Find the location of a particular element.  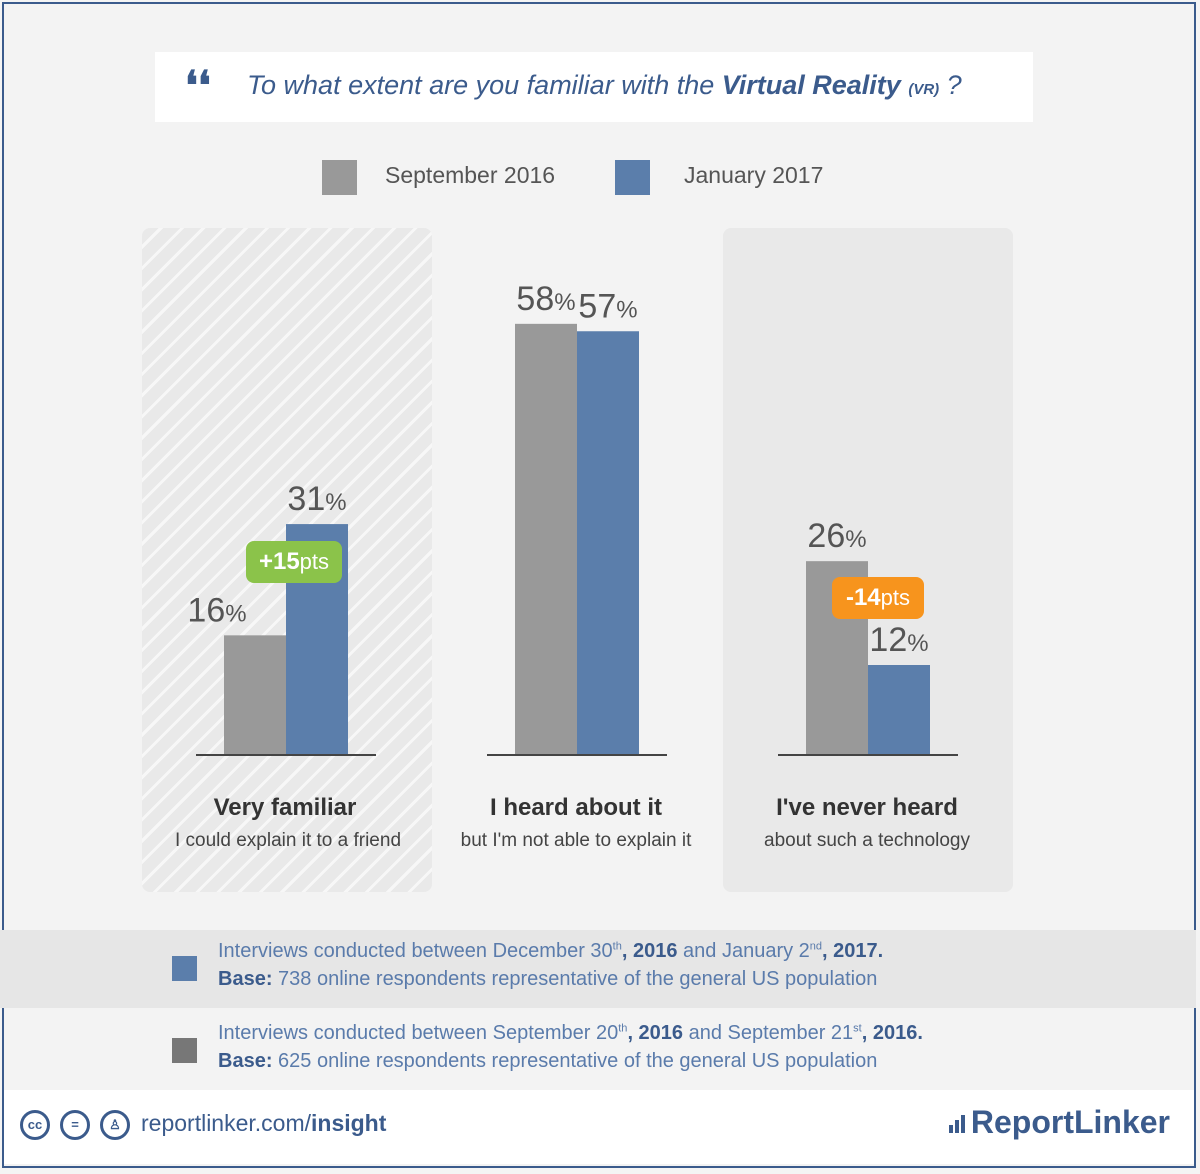

change-badge-very-familiar: +15pts is located at coordinates (294, 562).